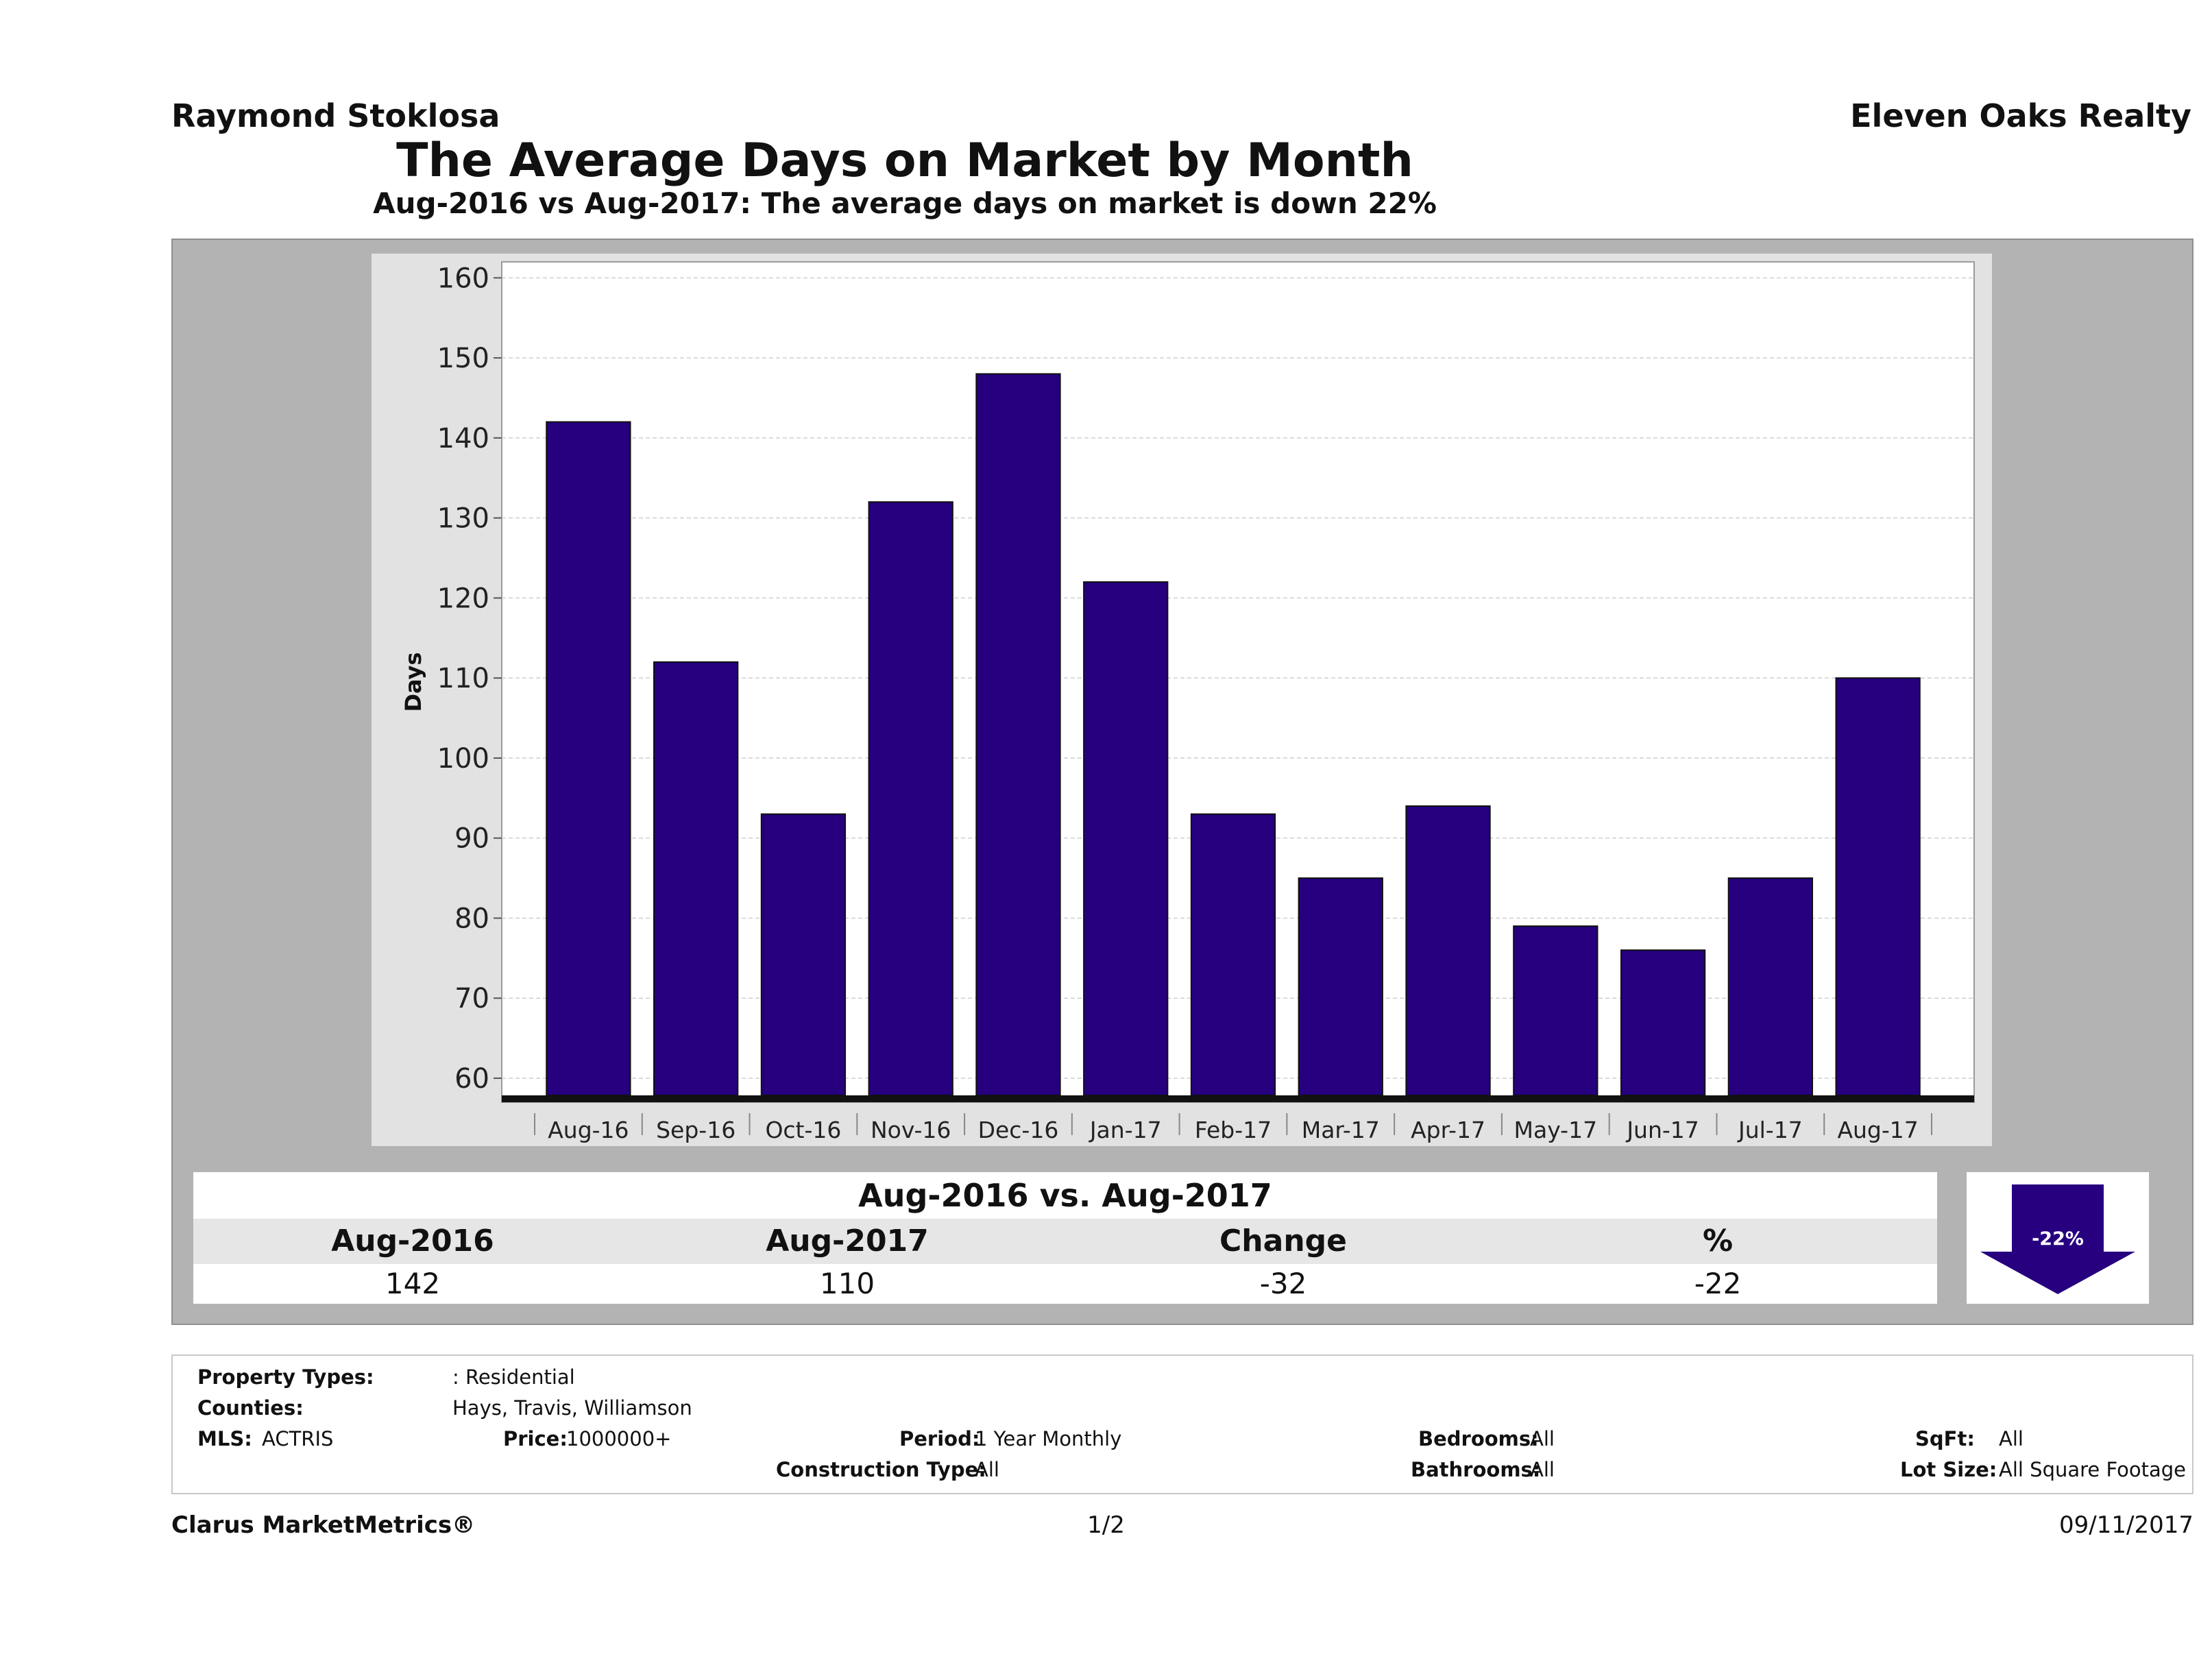 The height and width of the screenshot is (1678, 2212). What do you see at coordinates (413, 682) in the screenshot?
I see `y-axis-label: Days` at bounding box center [413, 682].